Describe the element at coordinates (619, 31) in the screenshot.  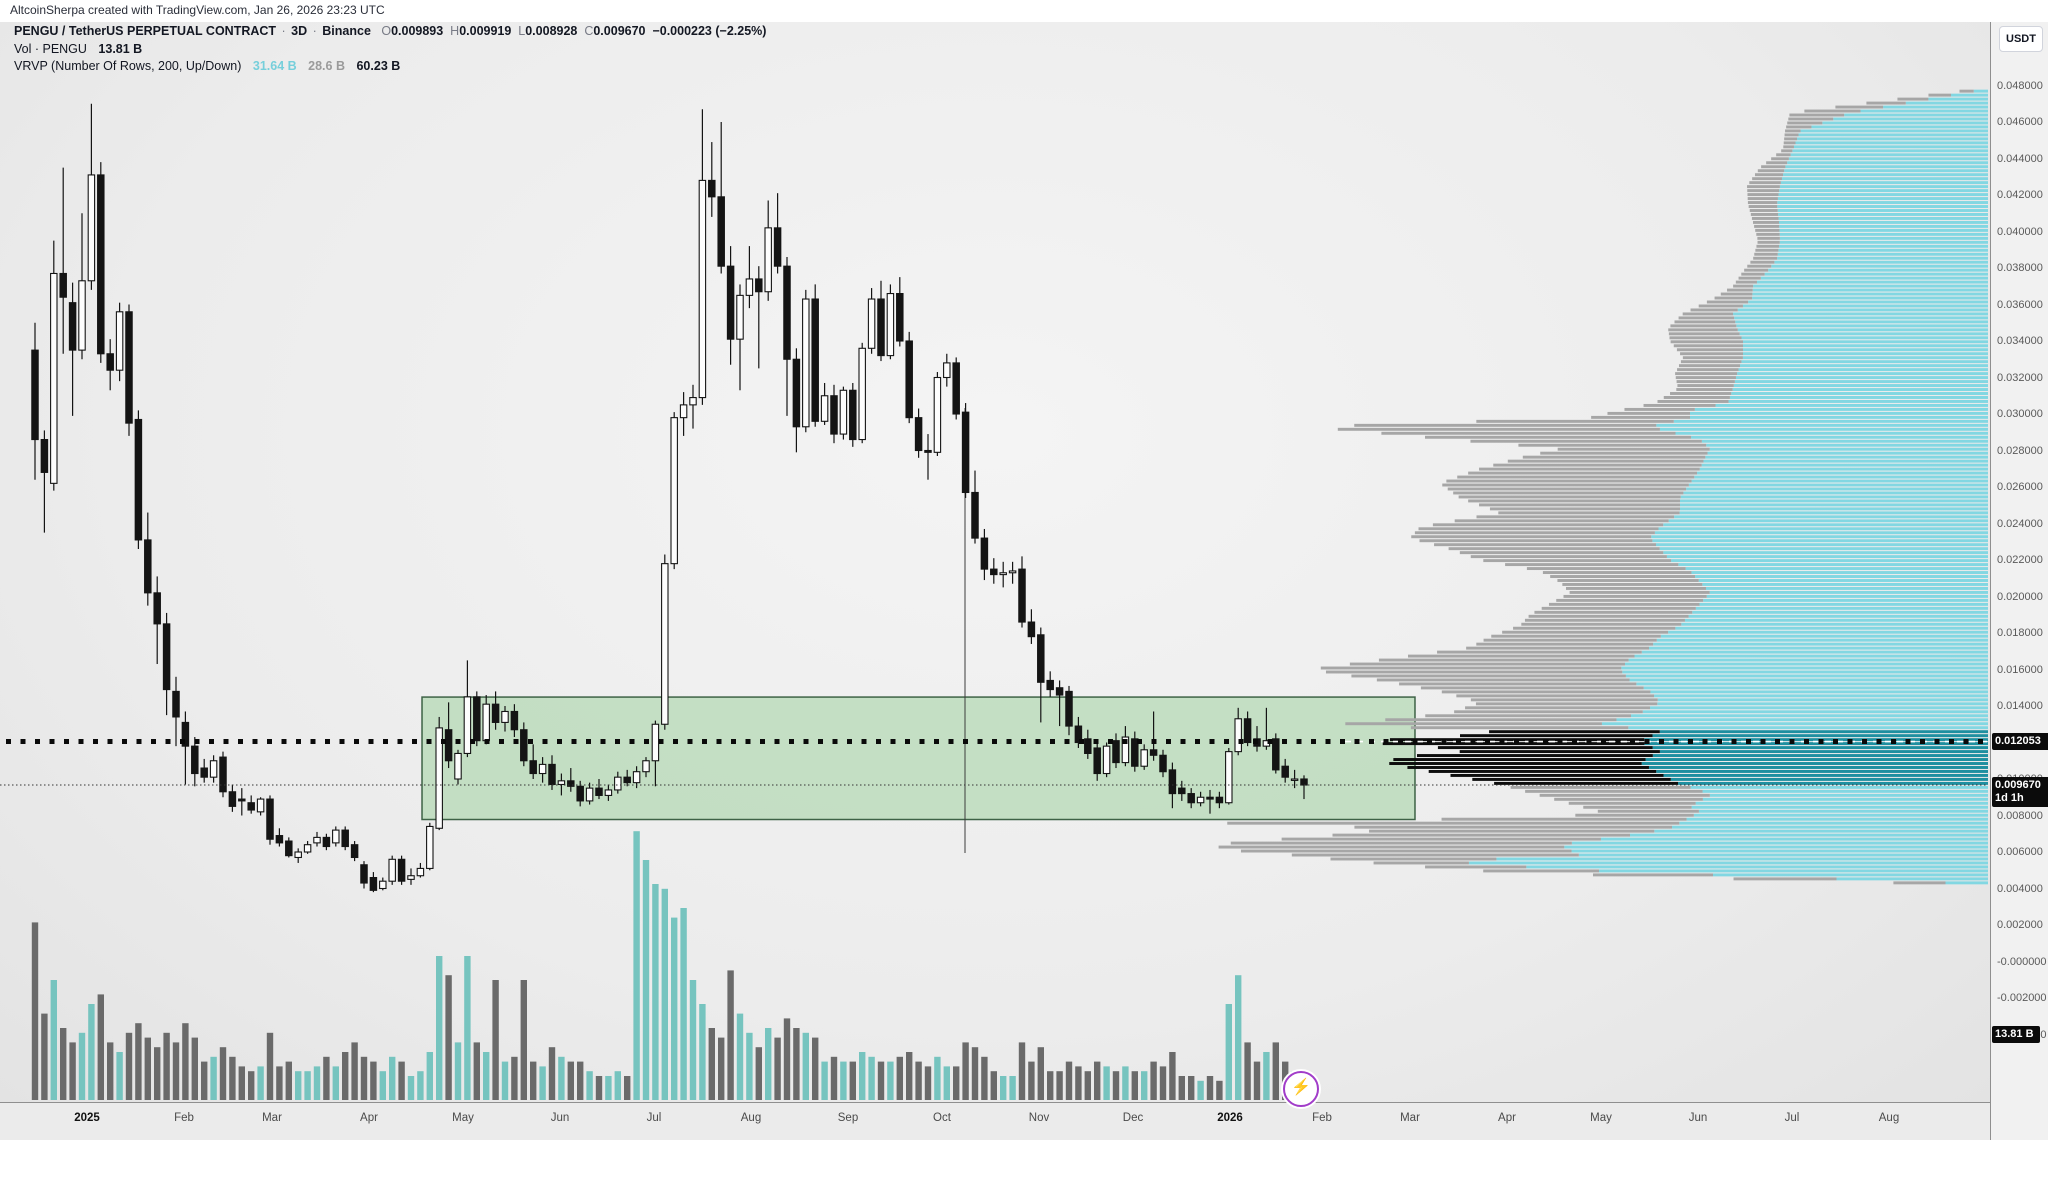
I see `close-value: 0.009670` at that location.